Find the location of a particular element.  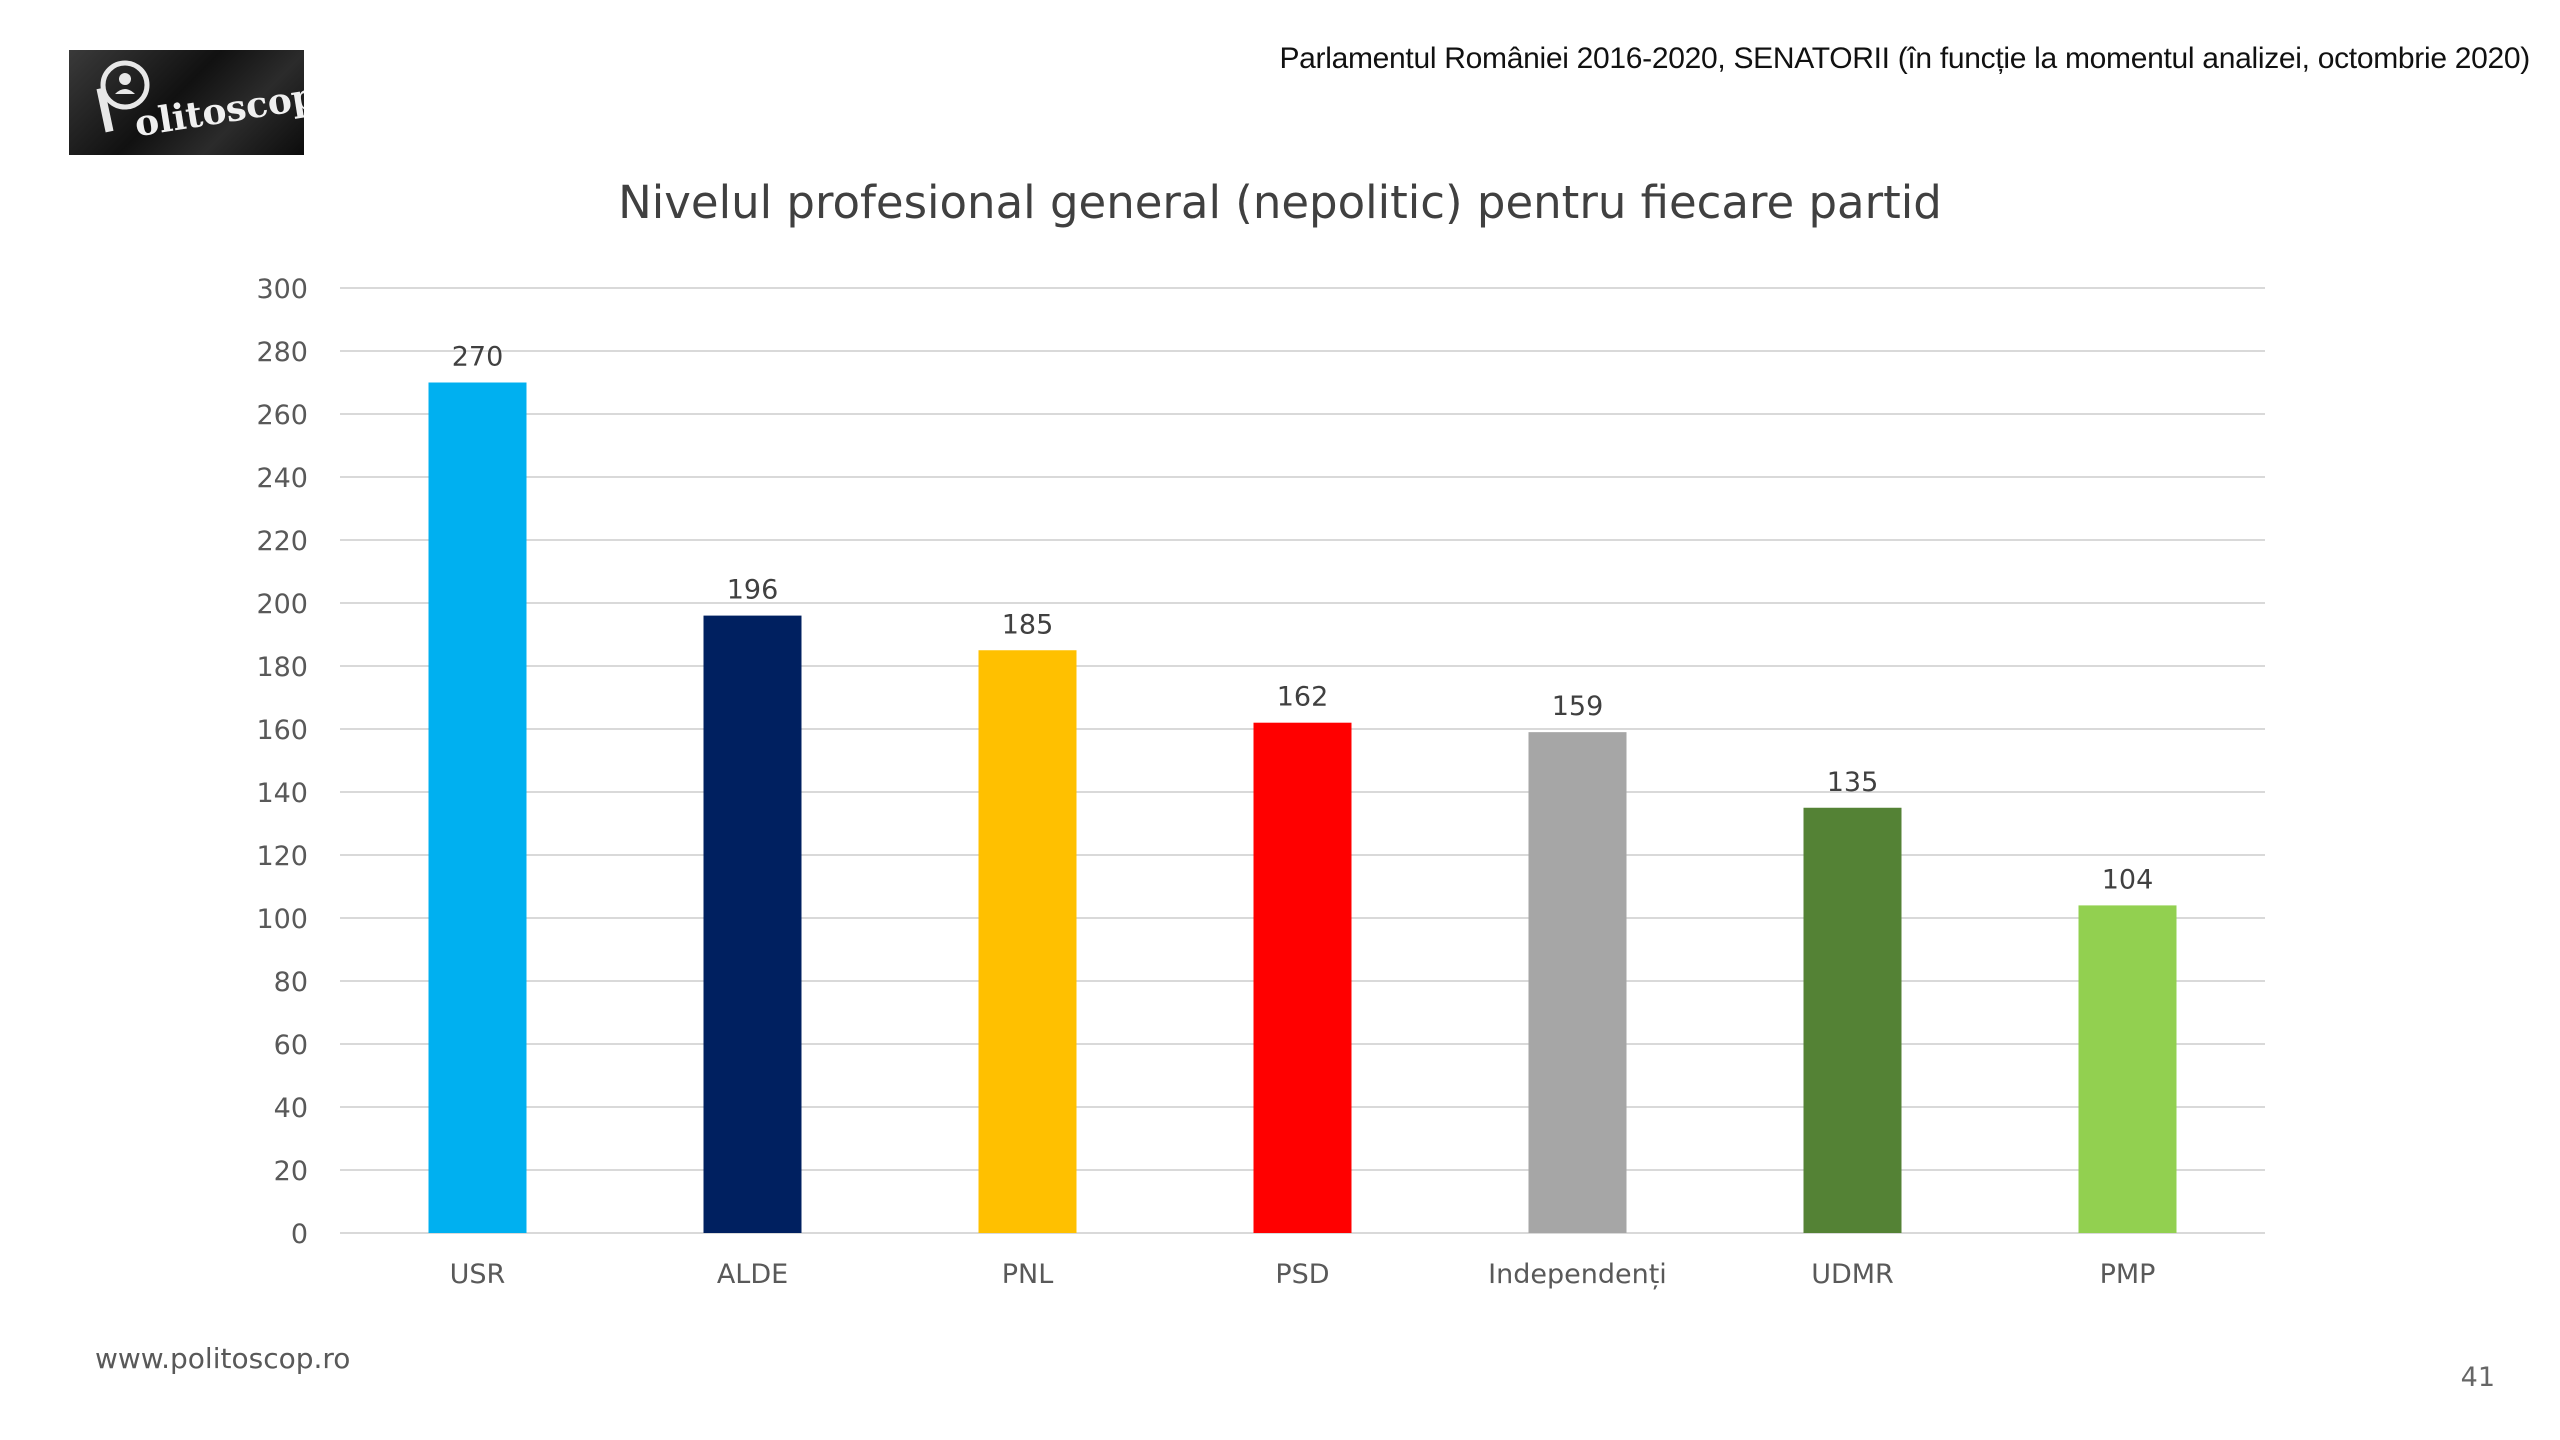

politoscop-logo: olitoscop is located at coordinates (186, 102).